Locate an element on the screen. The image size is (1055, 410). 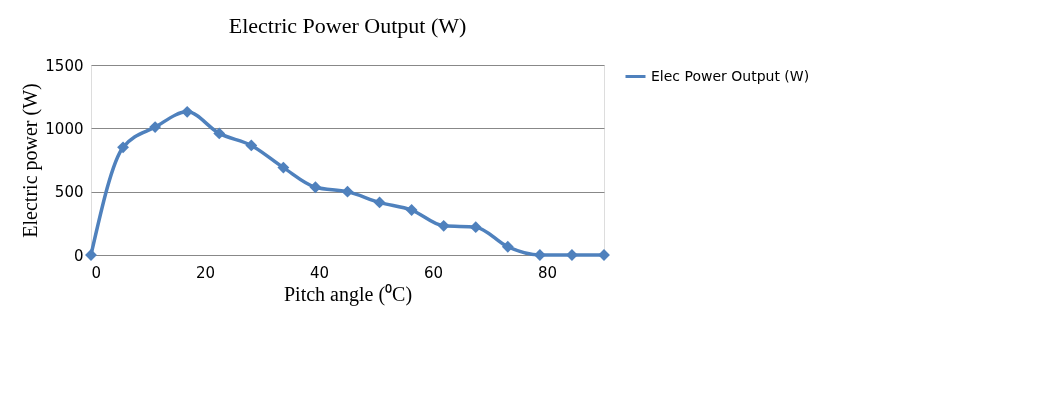
y-tick-label: 500 is located at coordinates (69, 192).